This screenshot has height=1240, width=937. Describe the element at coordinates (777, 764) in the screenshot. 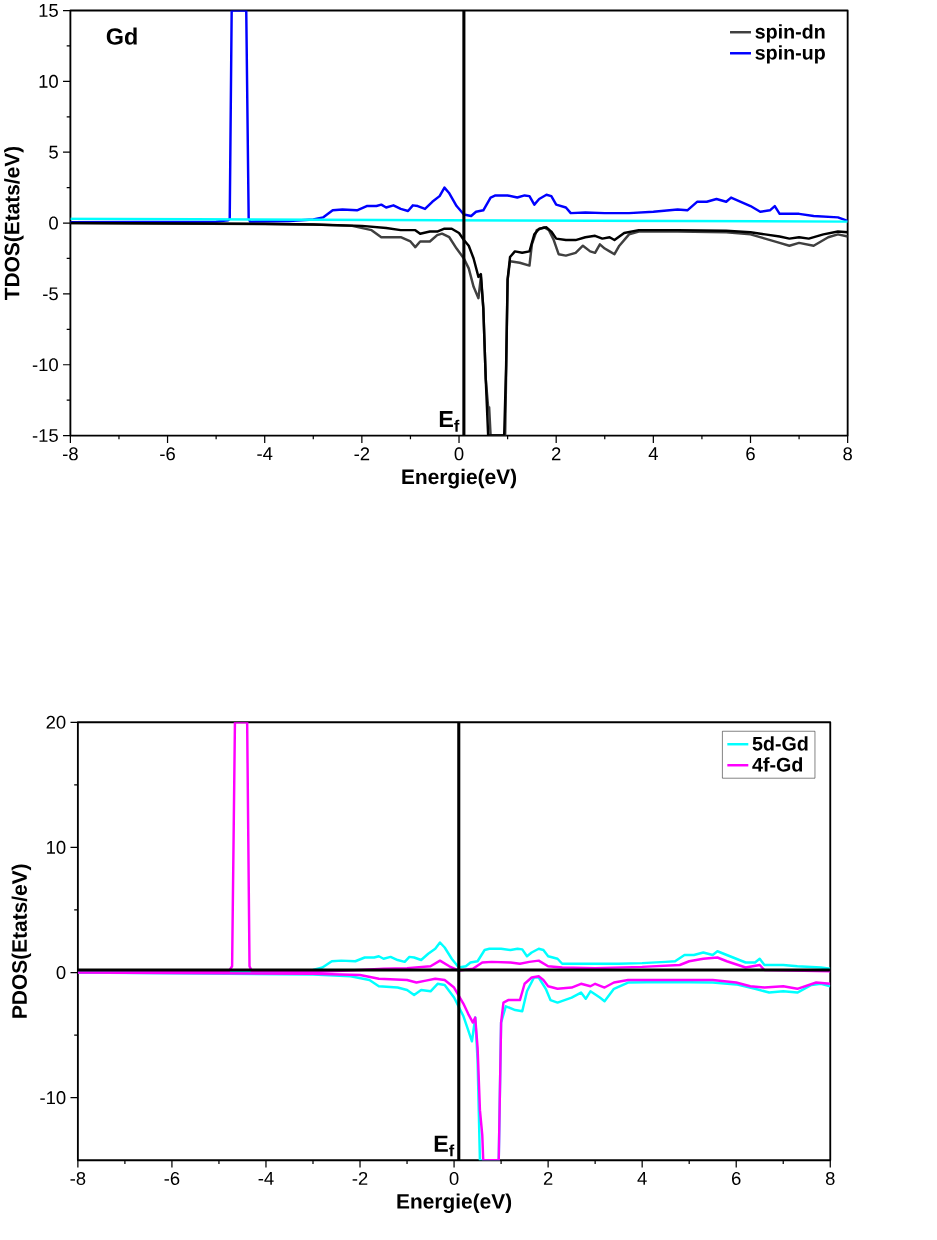

I see `legend-label: 4f-Gd` at that location.